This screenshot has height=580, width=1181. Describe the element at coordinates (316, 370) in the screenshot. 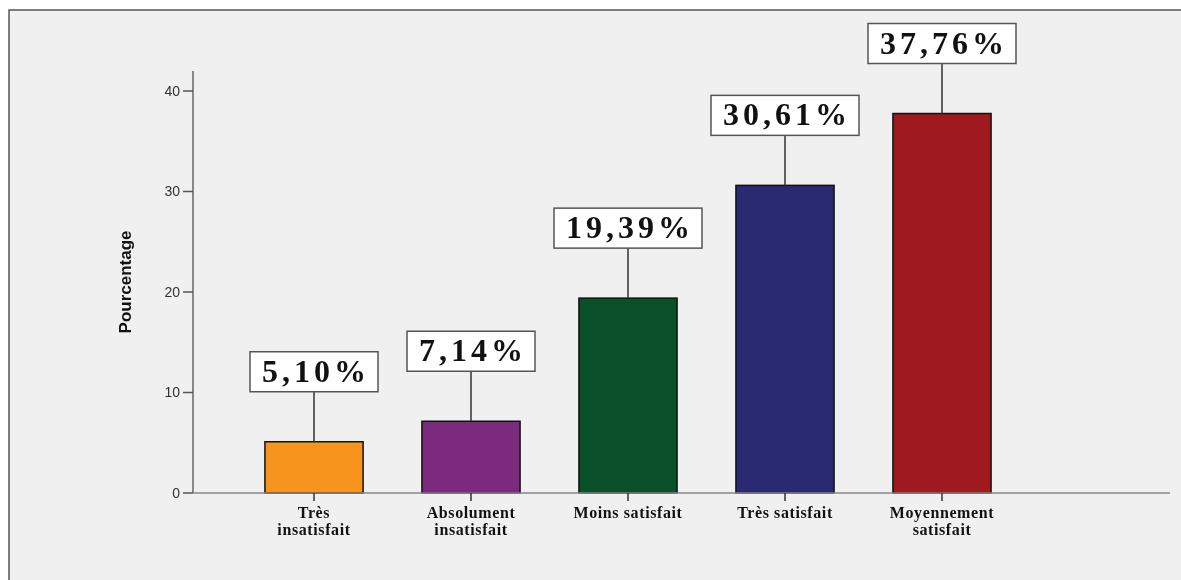

I see `data-label: 5,10%` at that location.